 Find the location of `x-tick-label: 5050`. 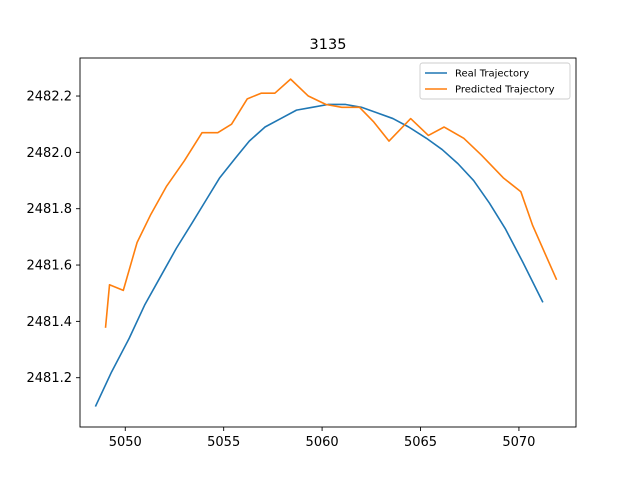

x-tick-label: 5050 is located at coordinates (125, 442).